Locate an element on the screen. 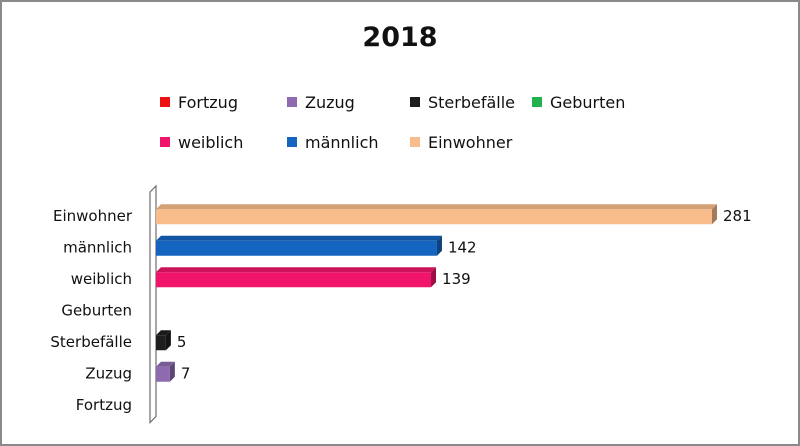  category-label-3: Geburten is located at coordinates (96, 310).